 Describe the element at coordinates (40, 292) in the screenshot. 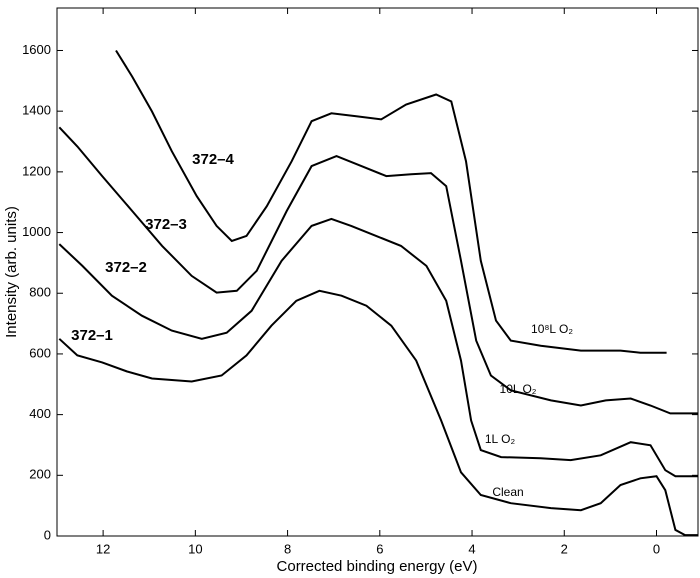

I see `y-tick-label: 800` at that location.